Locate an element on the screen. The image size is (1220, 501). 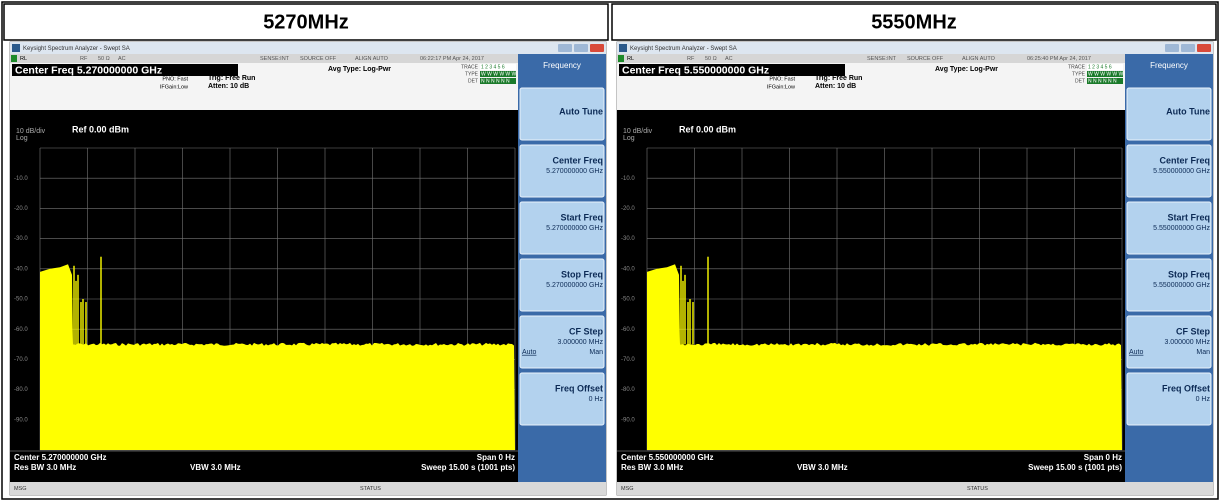
status-msg: MSG is located at coordinates (627, 489).